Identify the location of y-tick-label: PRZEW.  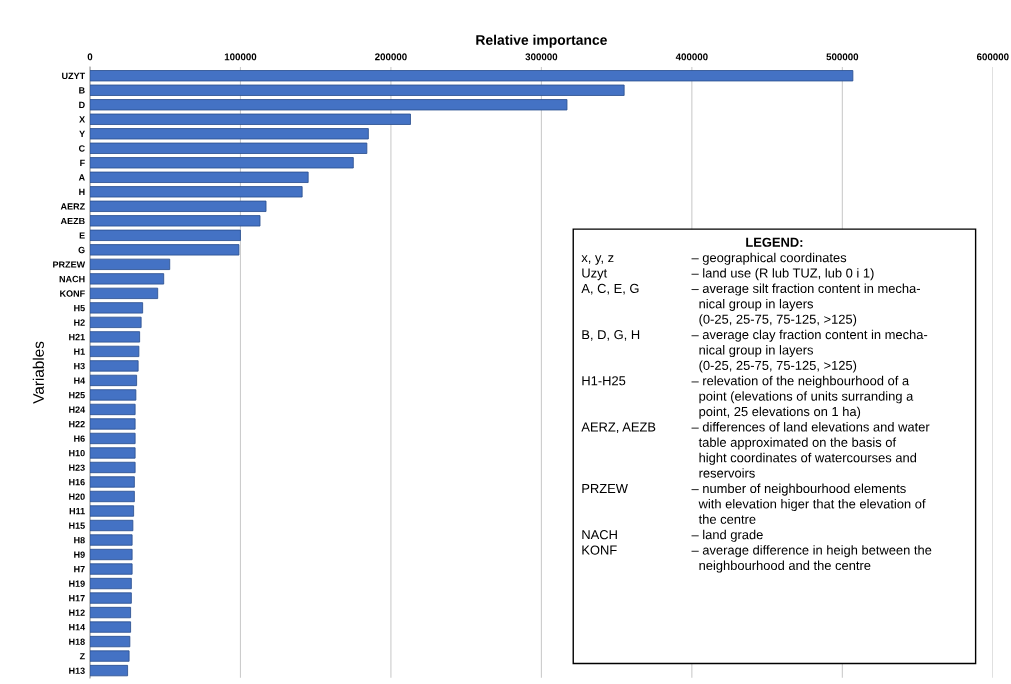
(69, 264).